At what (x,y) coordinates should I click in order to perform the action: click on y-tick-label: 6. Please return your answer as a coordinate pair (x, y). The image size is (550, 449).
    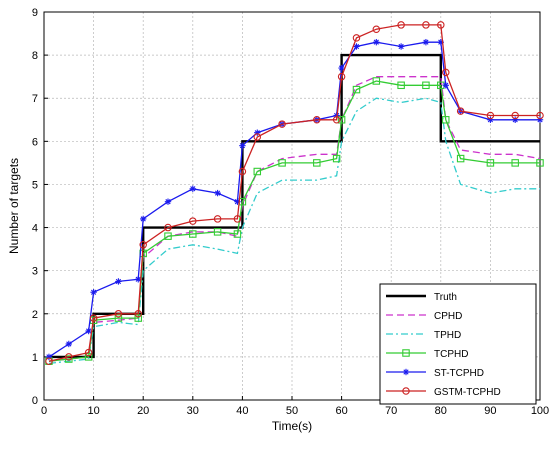
    Looking at the image, I should click on (35, 142).